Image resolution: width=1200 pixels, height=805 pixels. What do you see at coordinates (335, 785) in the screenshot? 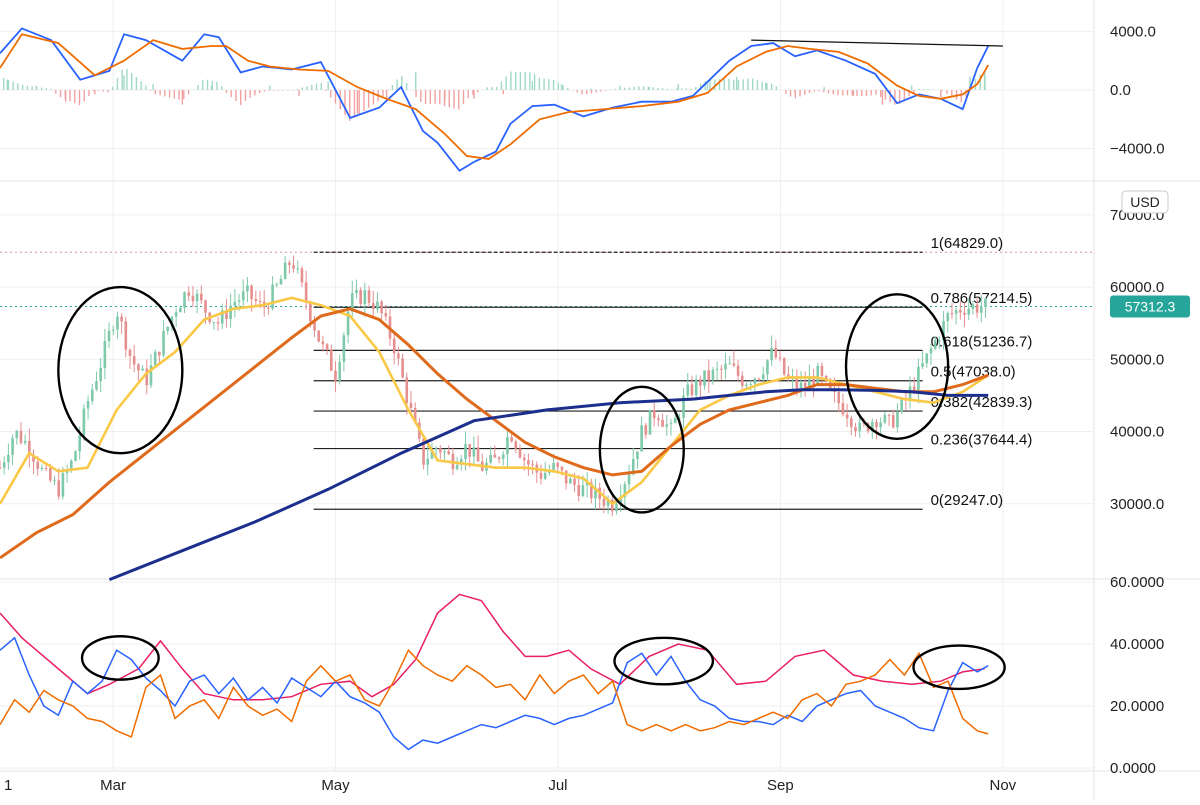
I see `month-label-may: May` at bounding box center [335, 785].